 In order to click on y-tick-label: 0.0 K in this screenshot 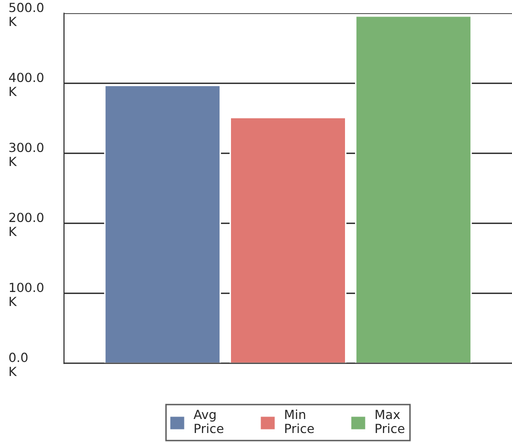, I will do `click(18, 364)`.